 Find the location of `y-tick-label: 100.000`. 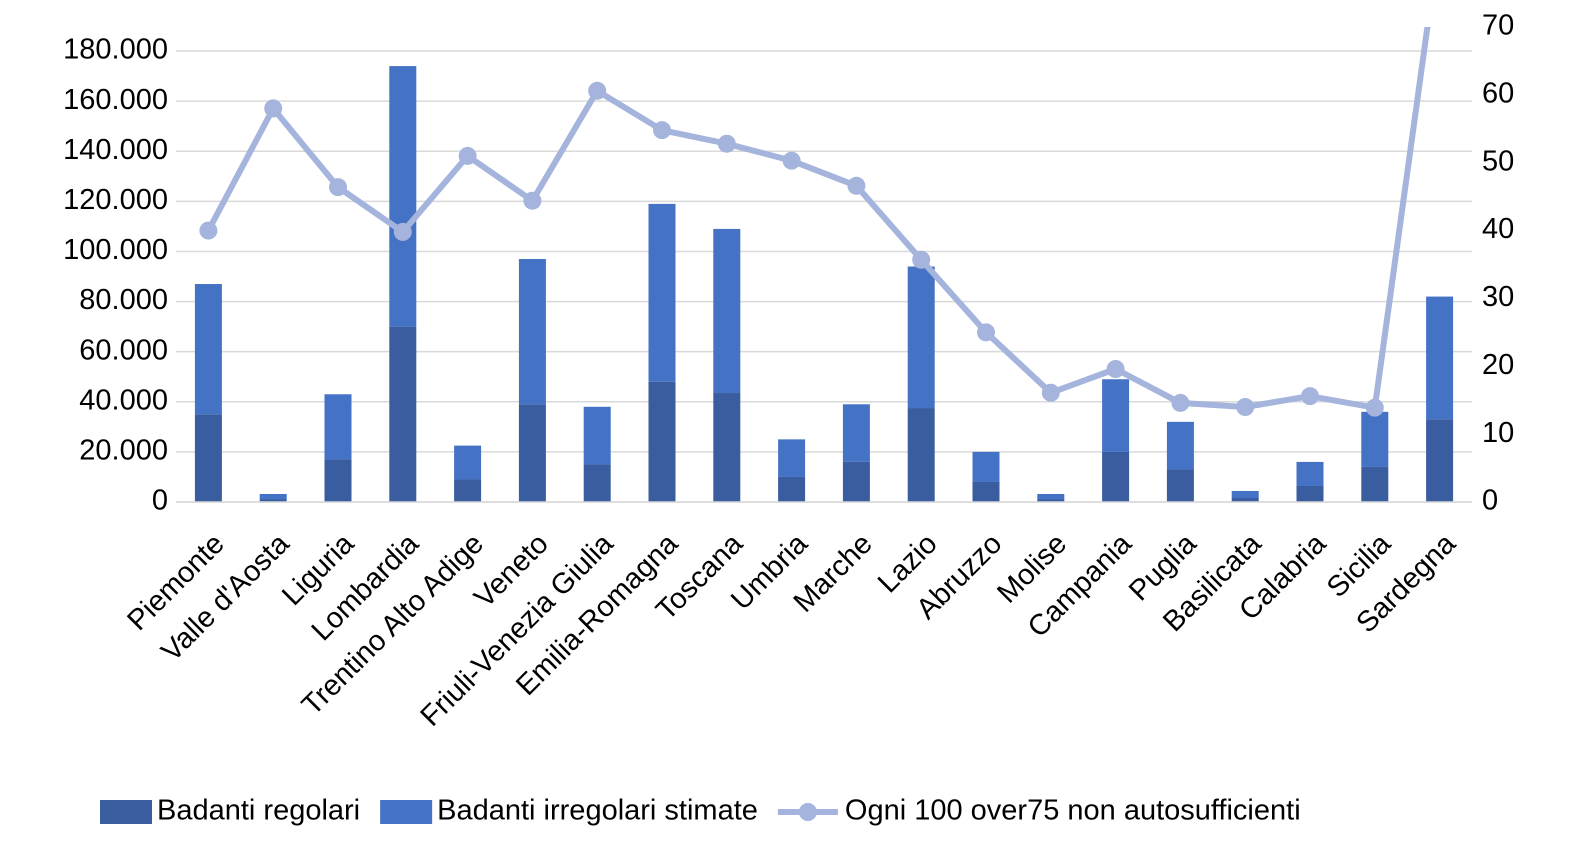

y-tick-label: 100.000 is located at coordinates (115, 250).